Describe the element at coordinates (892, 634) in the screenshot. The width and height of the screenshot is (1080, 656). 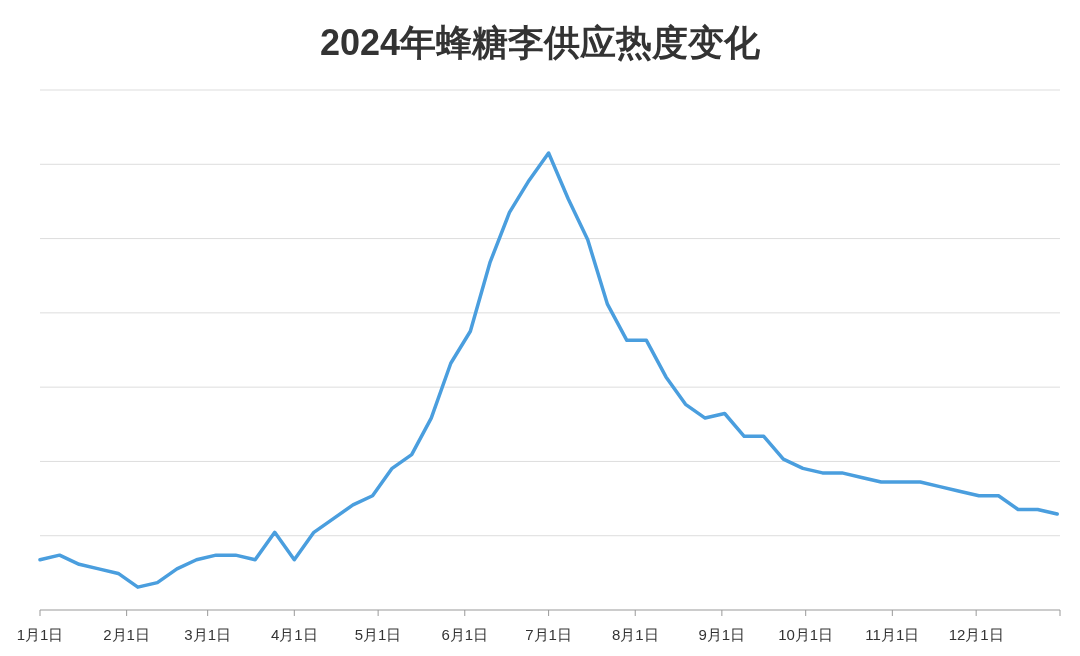
I see `x-tick-label: 11月1日` at that location.